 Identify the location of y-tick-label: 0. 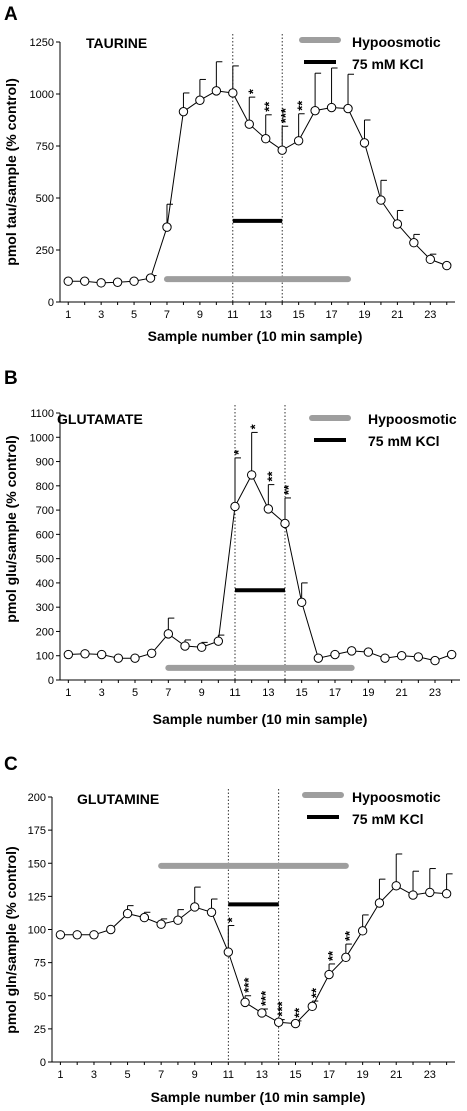
(51, 303).